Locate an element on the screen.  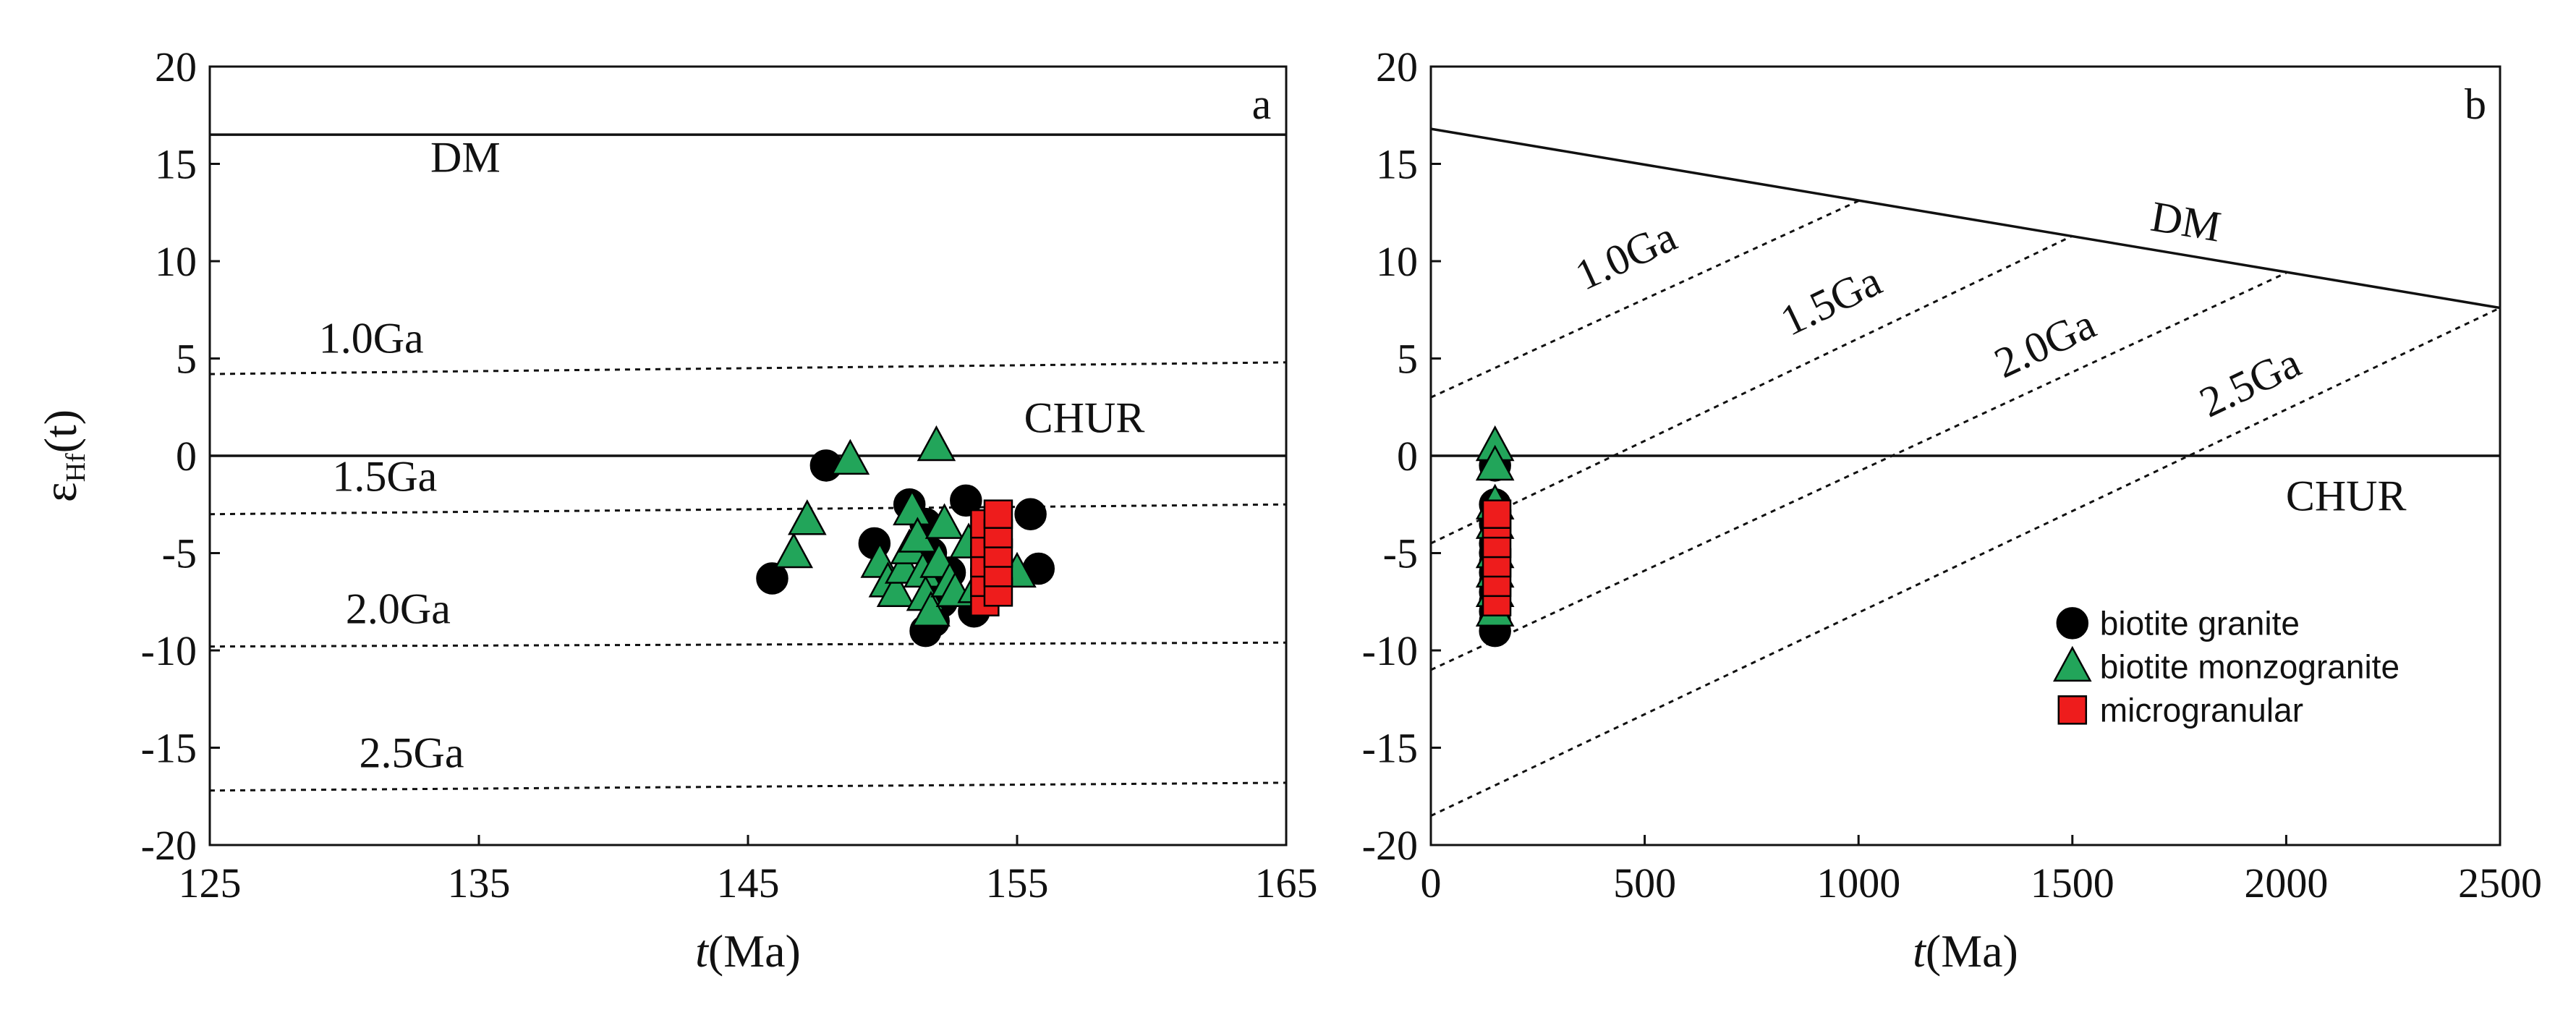
legend-marker-circle is located at coordinates (2072, 623).